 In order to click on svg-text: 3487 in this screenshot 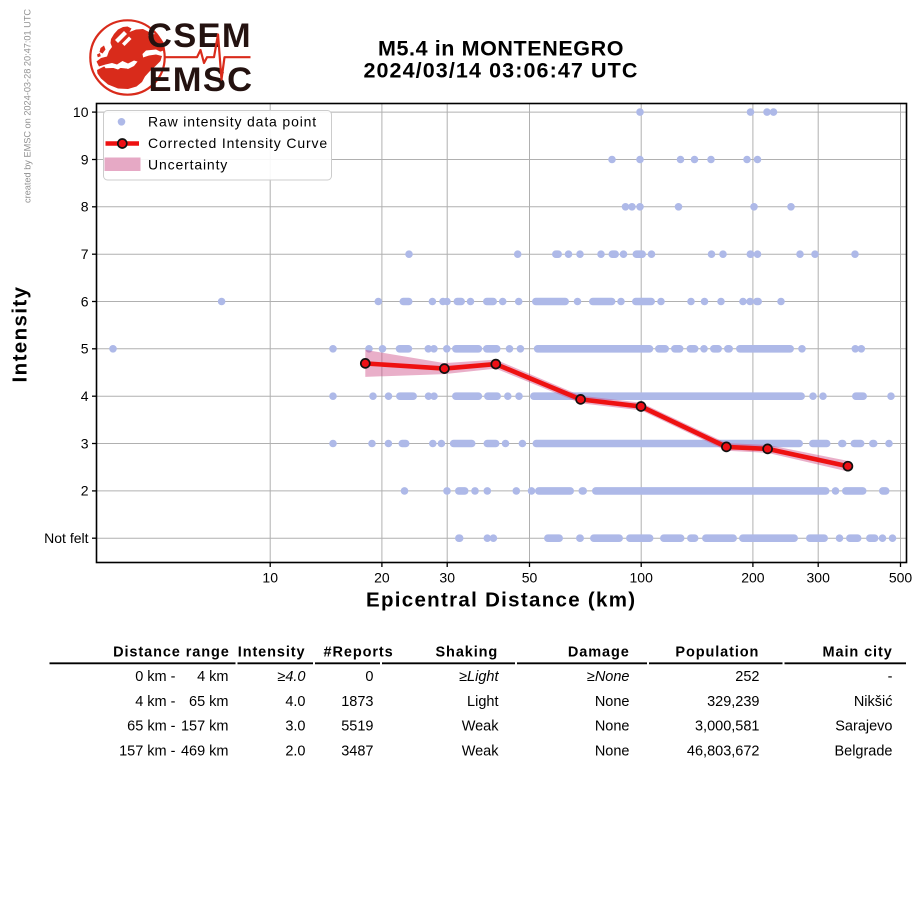, I will do `click(357, 751)`.